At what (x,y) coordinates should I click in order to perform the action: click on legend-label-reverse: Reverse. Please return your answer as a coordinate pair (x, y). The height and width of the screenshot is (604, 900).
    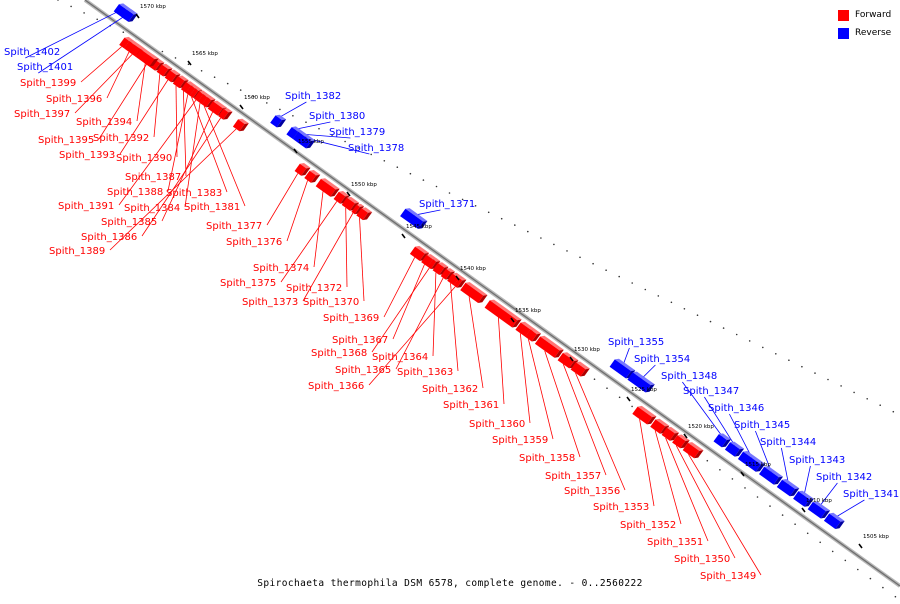
    Looking at the image, I should click on (873, 33).